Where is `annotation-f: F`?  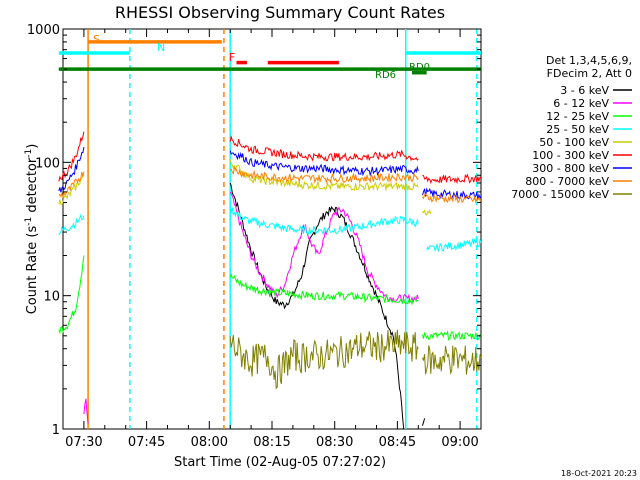 annotation-f: F is located at coordinates (232, 57).